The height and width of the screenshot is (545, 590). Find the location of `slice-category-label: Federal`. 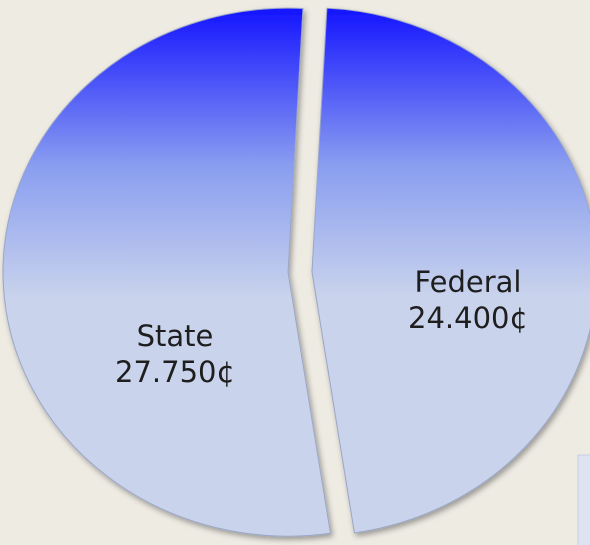

slice-category-label: Federal is located at coordinates (468, 282).